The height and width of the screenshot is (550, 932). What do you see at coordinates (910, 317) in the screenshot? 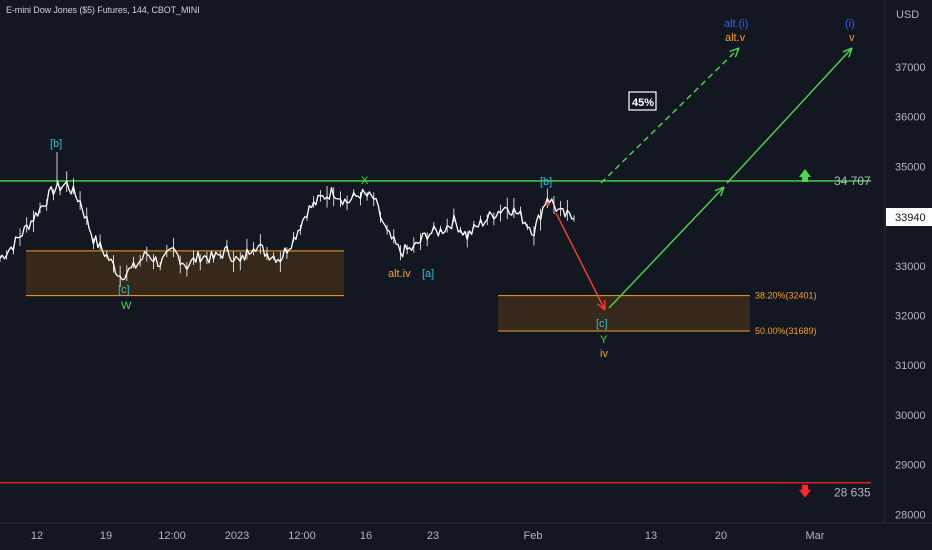
I see `y-tick-label: 32000` at bounding box center [910, 317].